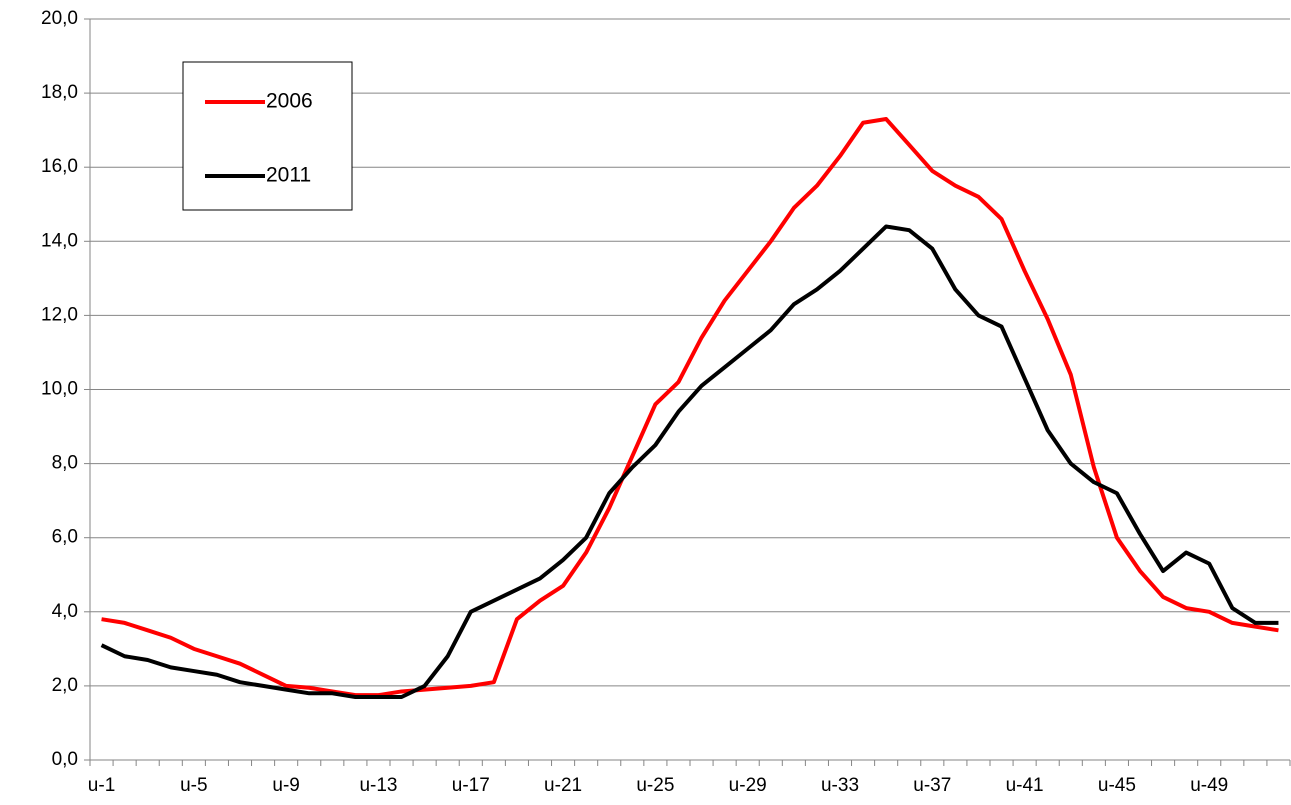 The height and width of the screenshot is (805, 1291). I want to click on y-tick-label: 10,0, so click(59, 389).